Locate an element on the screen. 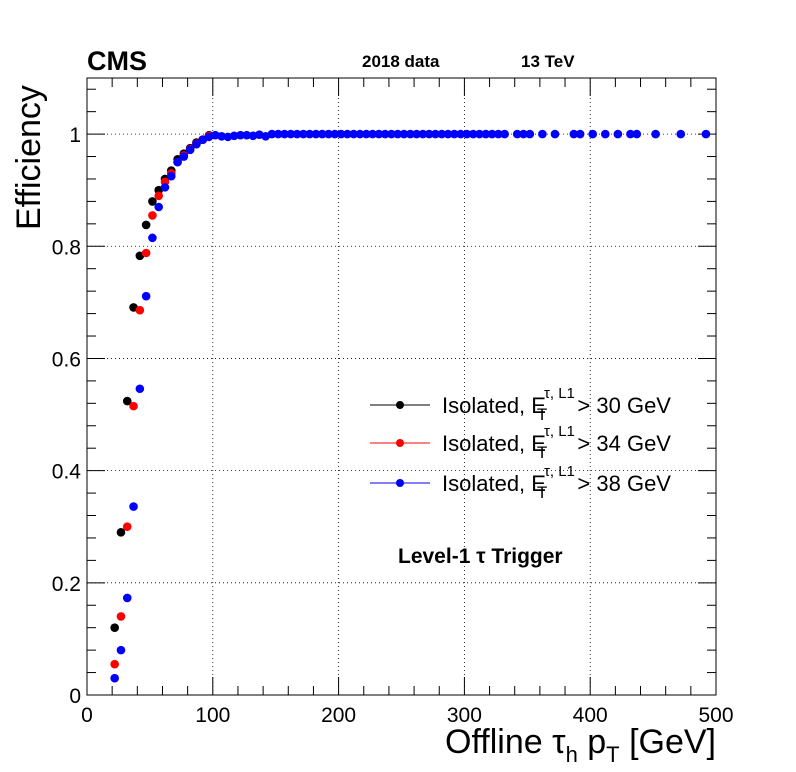 The image size is (796, 772). y-tick-label-1: 0.2 is located at coordinates (66, 584).